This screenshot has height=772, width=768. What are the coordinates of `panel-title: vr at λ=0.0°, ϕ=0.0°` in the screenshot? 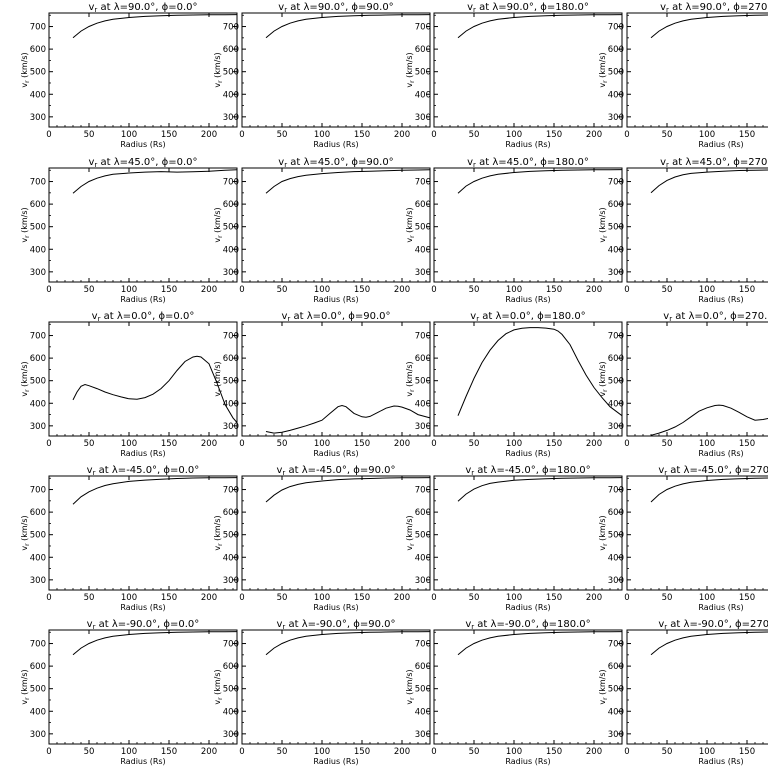 It's located at (143, 317).